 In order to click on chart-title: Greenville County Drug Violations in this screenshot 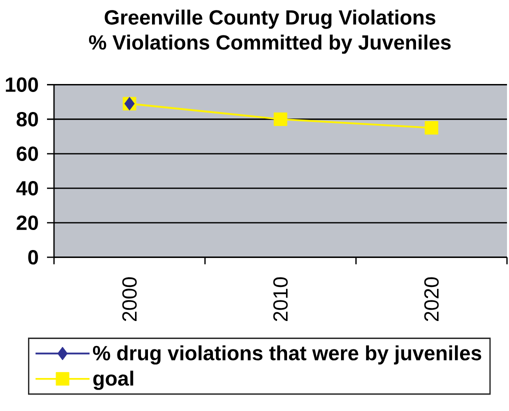, I will do `click(270, 19)`.